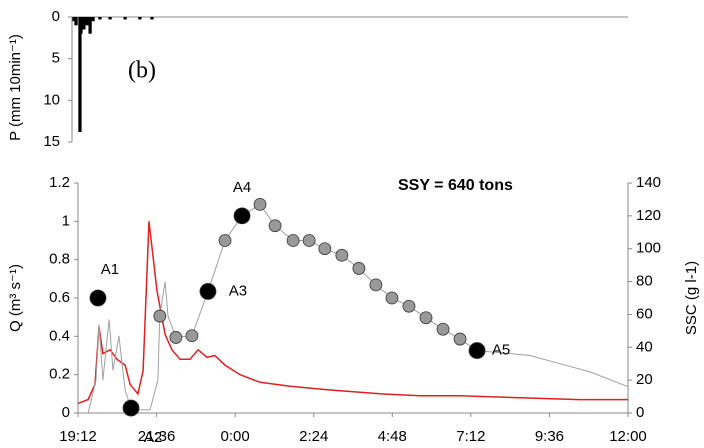  I want to click on y-tick-label: 0.6, so click(59, 297).